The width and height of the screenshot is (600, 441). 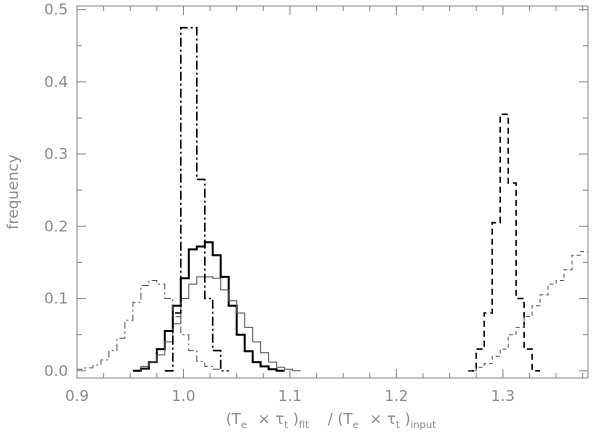 I want to click on y-tick-label: 0.2, so click(x=56, y=226).